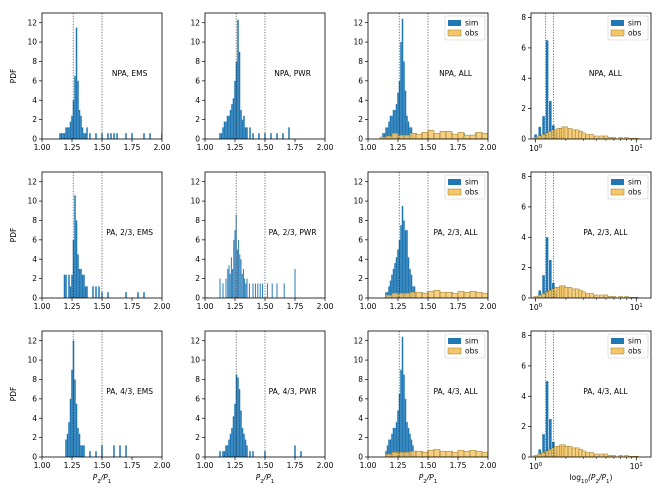 The image size is (660, 495). Describe the element at coordinates (617, 341) in the screenshot. I see `legend-swatch-sim` at that location.